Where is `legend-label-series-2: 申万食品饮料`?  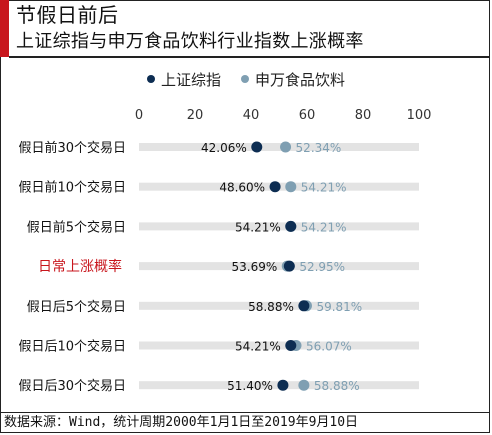
legend-label-series-2: 申万食品饮料 is located at coordinates (300, 79).